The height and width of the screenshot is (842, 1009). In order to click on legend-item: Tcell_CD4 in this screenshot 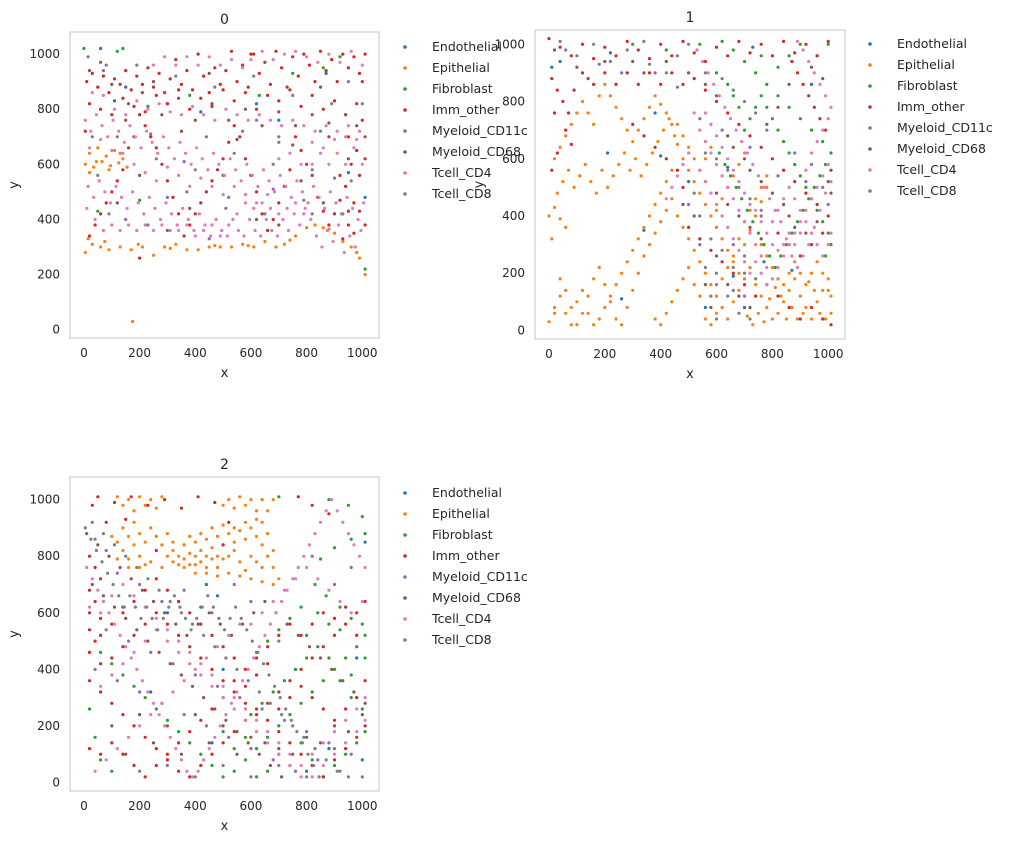, I will do `click(447, 618)`.